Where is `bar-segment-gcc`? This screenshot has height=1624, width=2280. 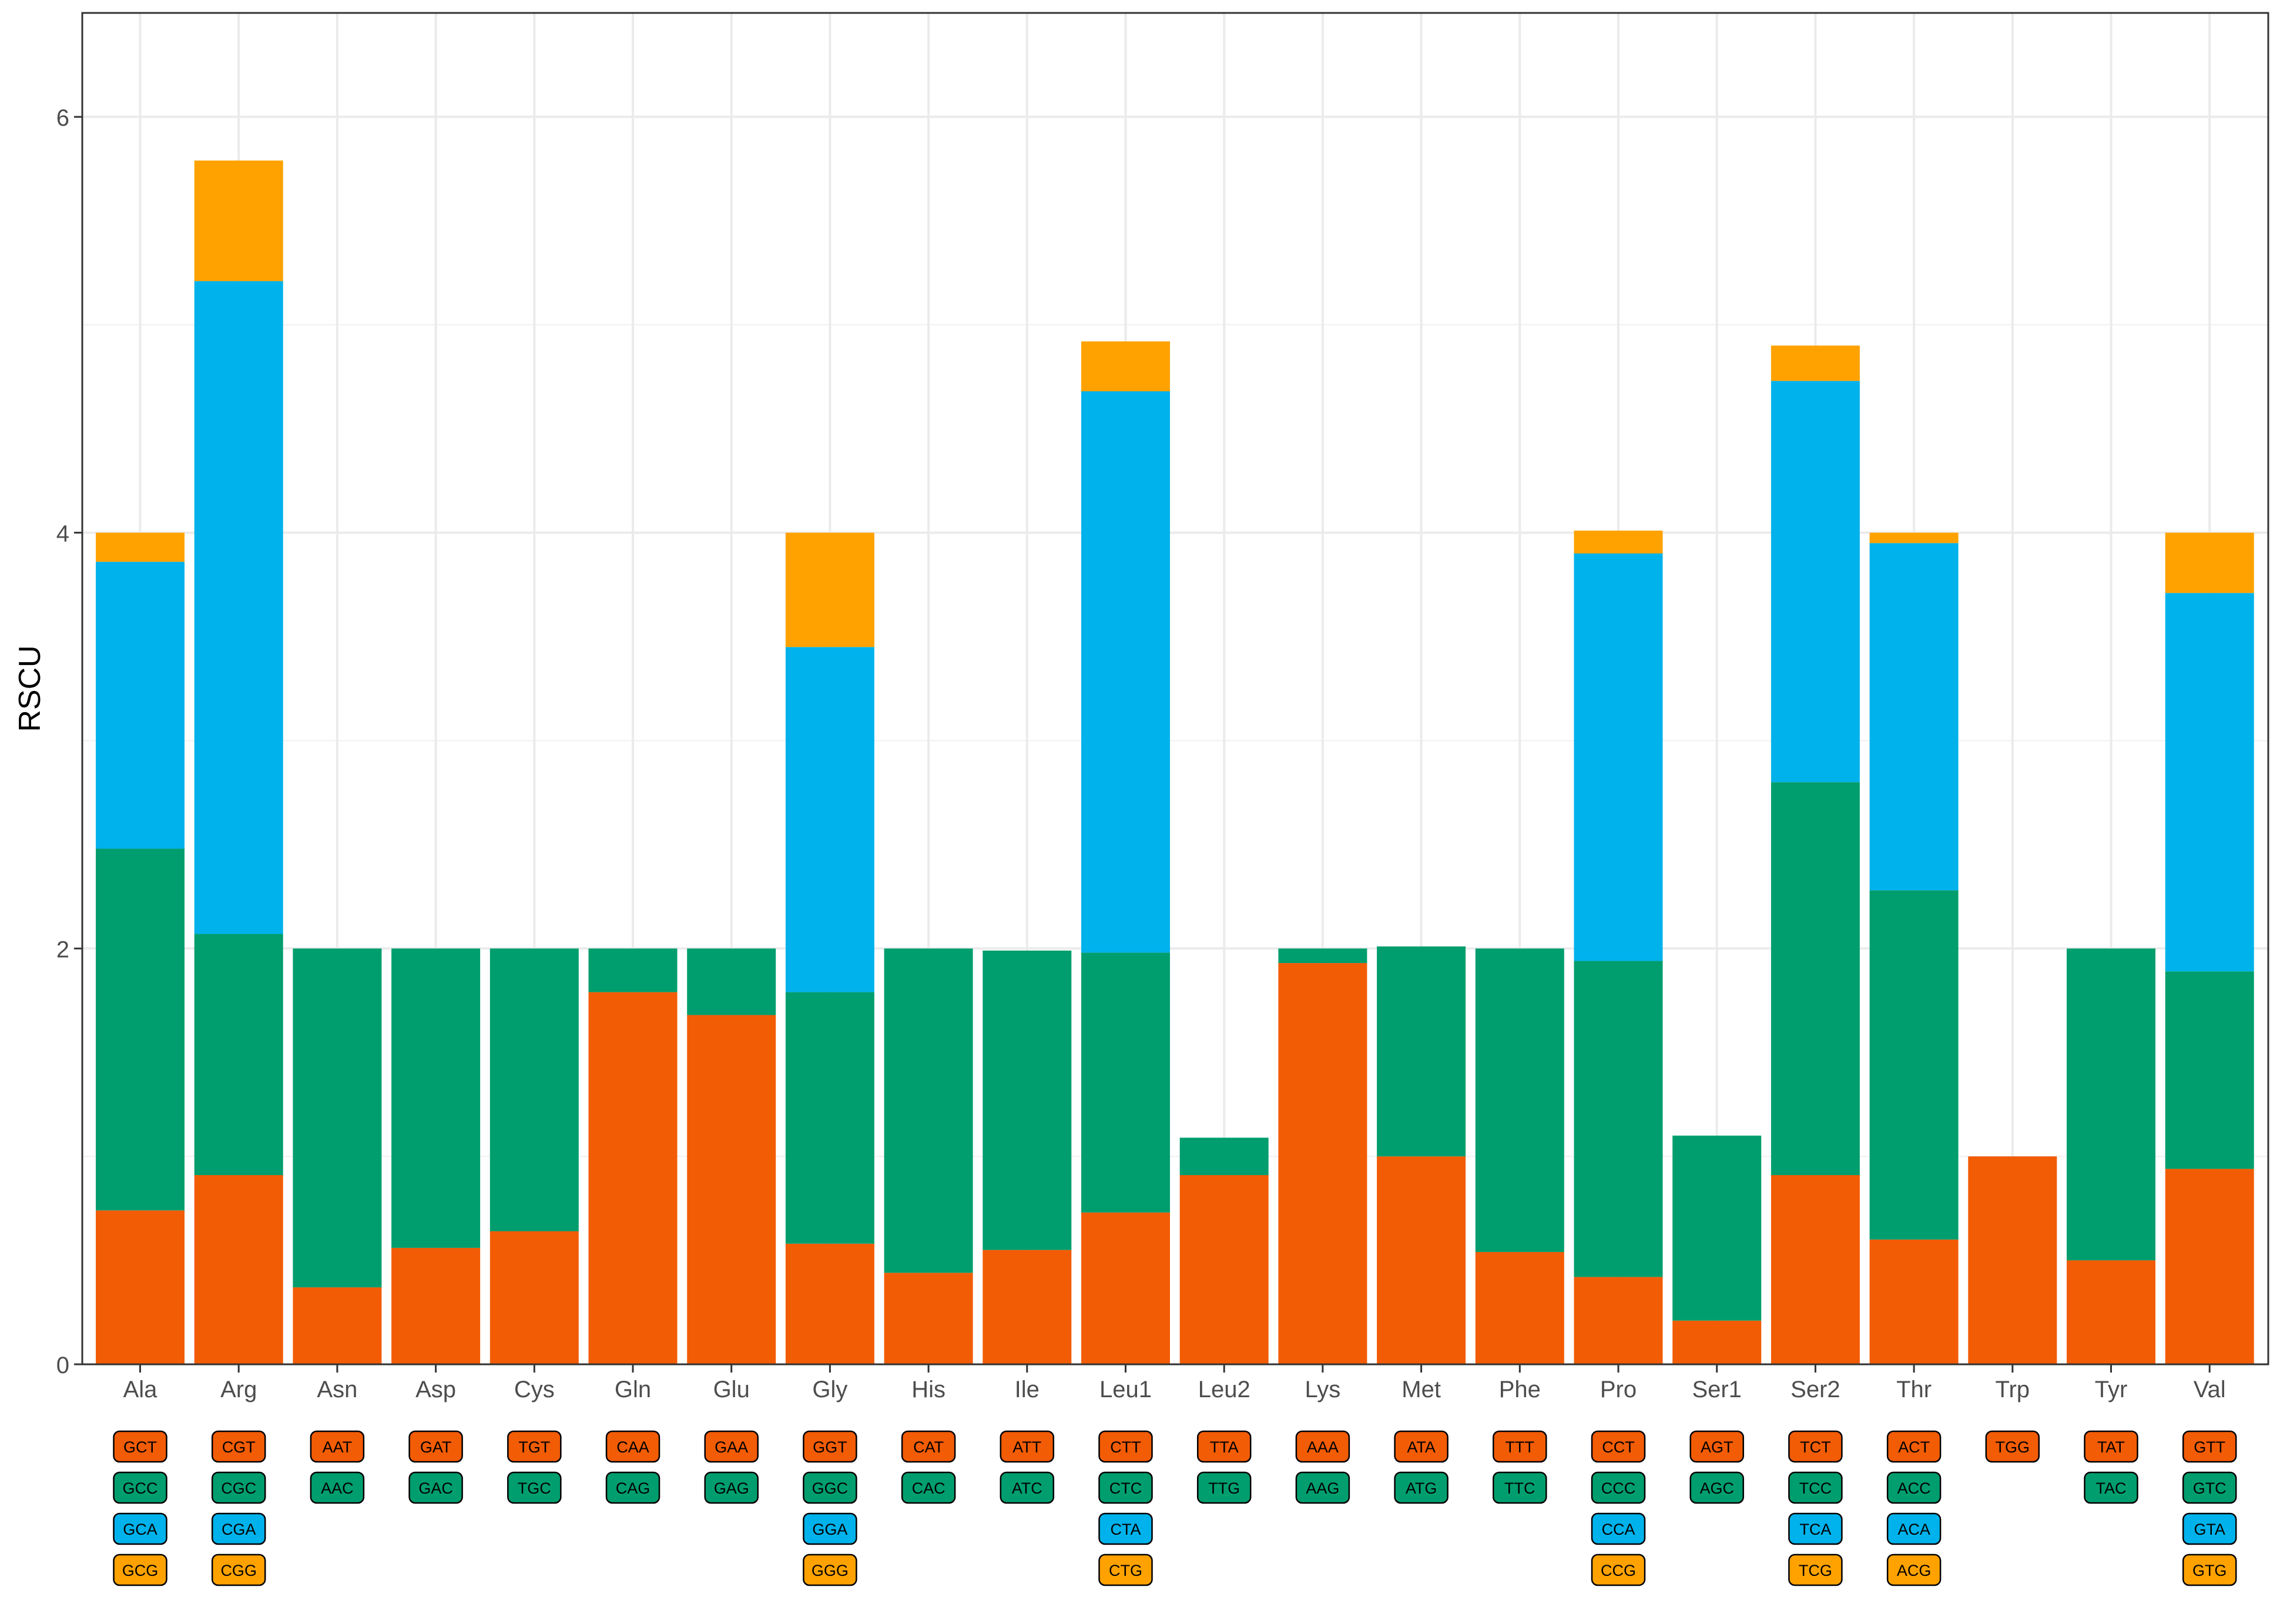 bar-segment-gcc is located at coordinates (140, 1029).